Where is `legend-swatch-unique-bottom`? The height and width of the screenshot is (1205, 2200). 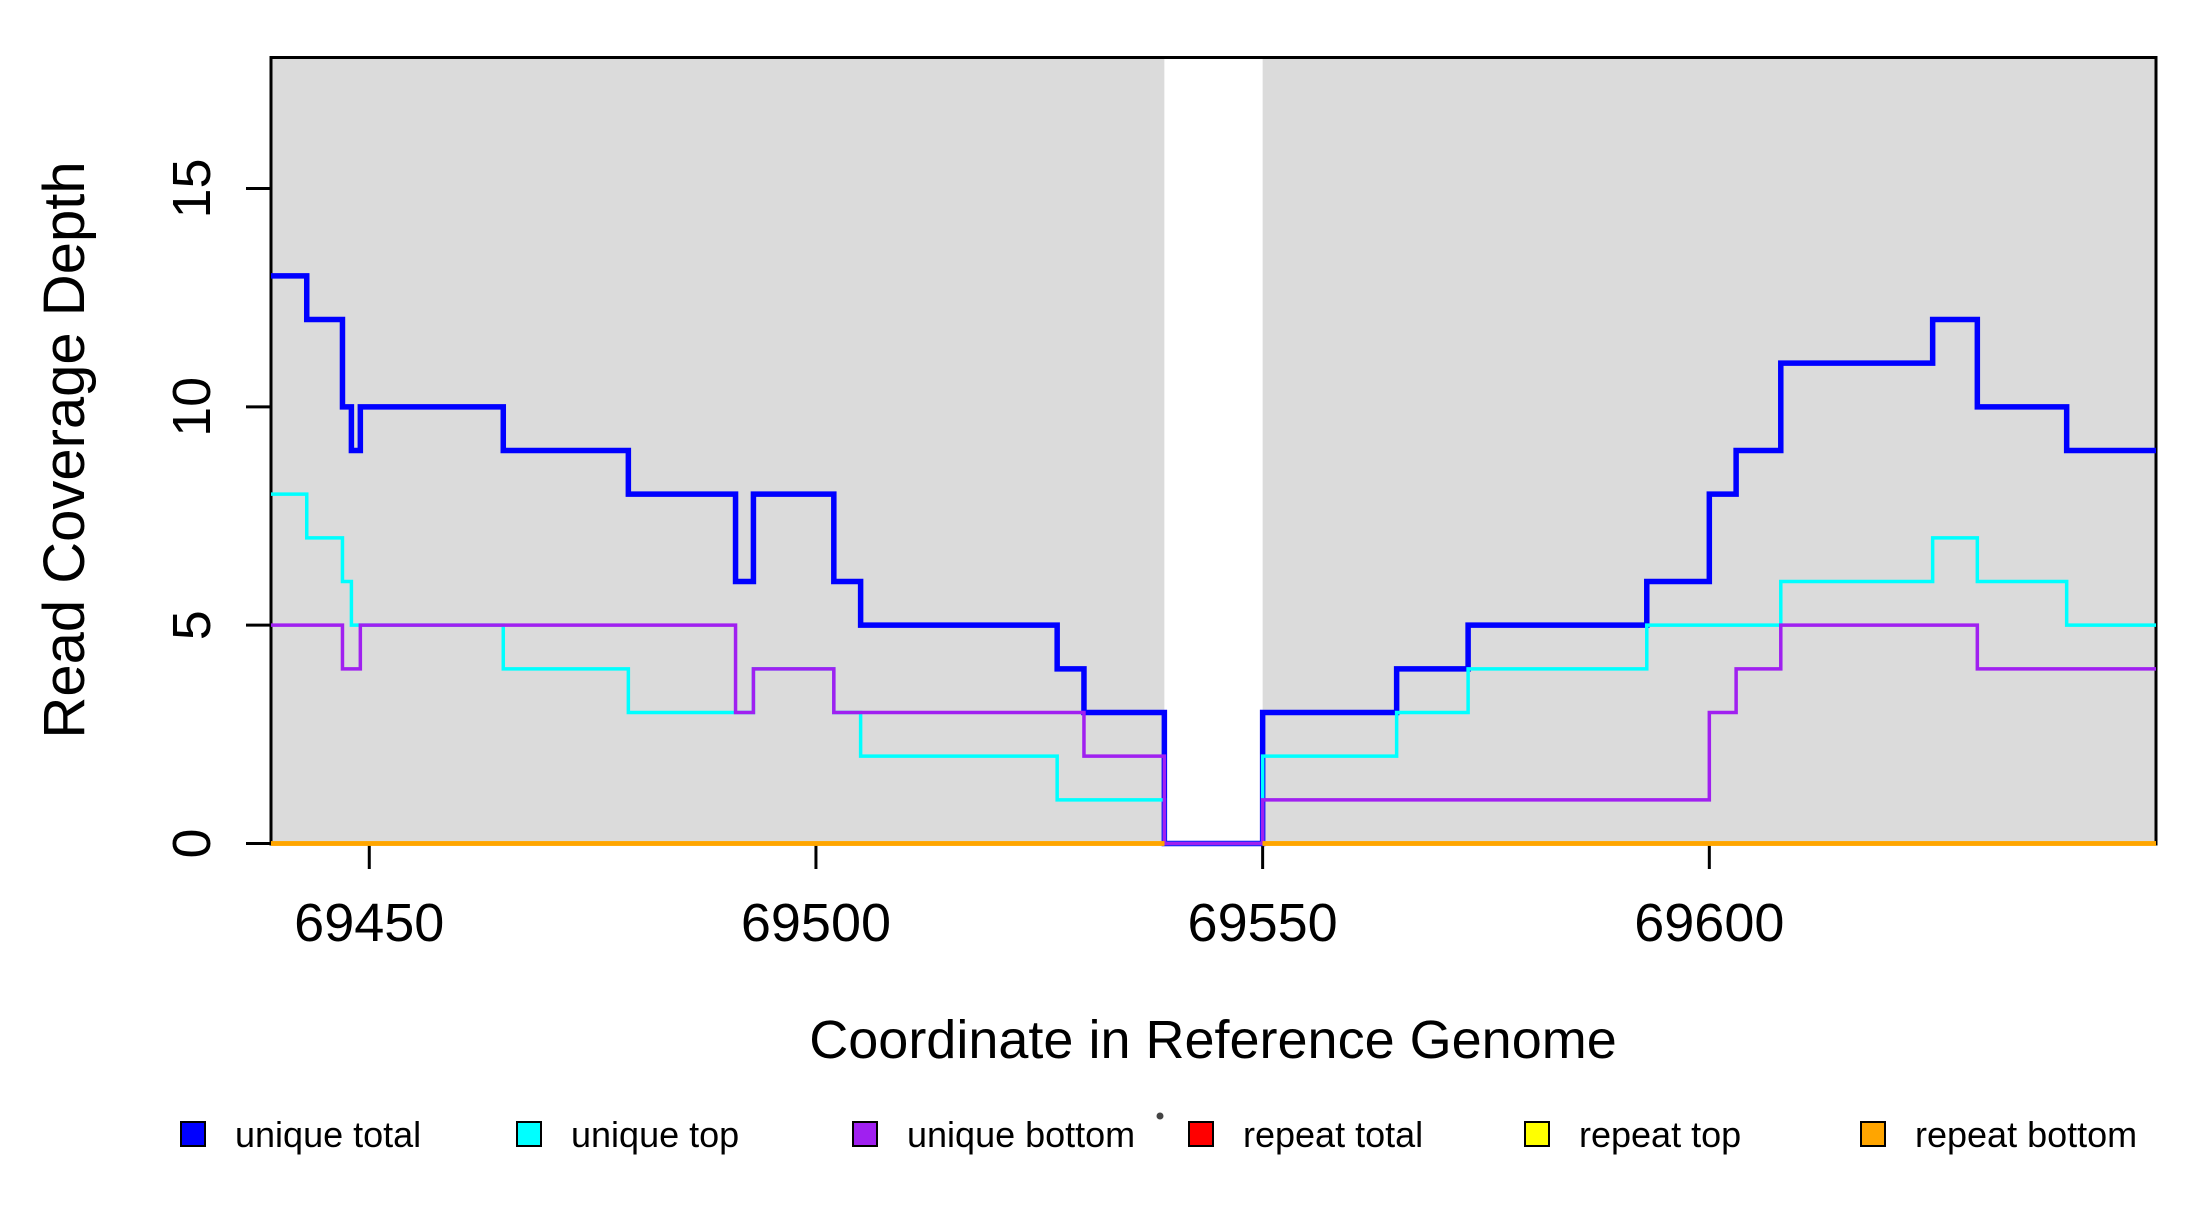 legend-swatch-unique-bottom is located at coordinates (865, 1134).